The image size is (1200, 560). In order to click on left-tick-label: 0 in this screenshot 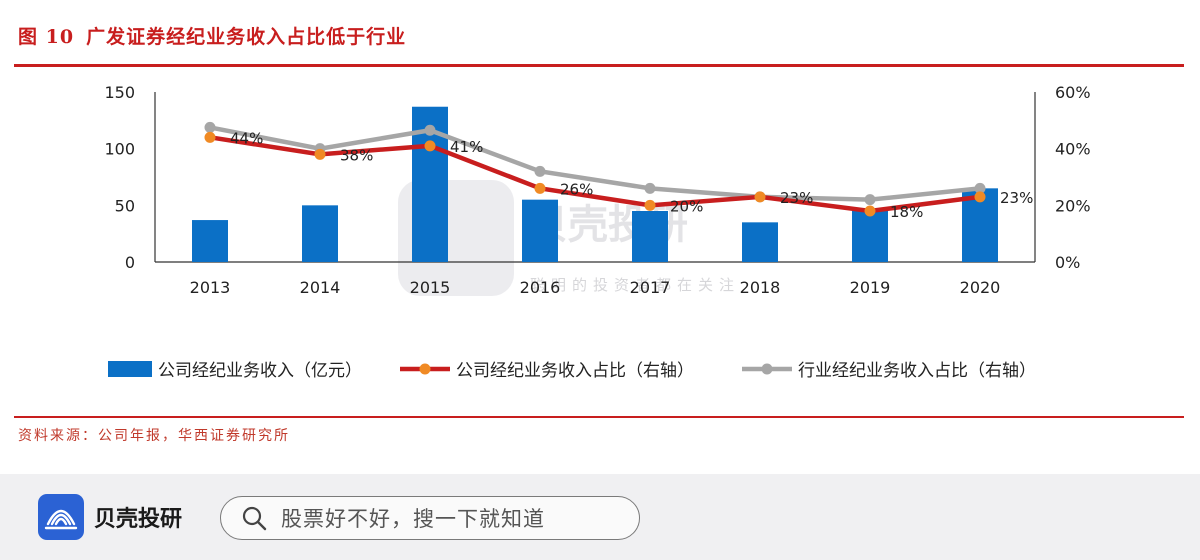, I will do `click(130, 262)`.